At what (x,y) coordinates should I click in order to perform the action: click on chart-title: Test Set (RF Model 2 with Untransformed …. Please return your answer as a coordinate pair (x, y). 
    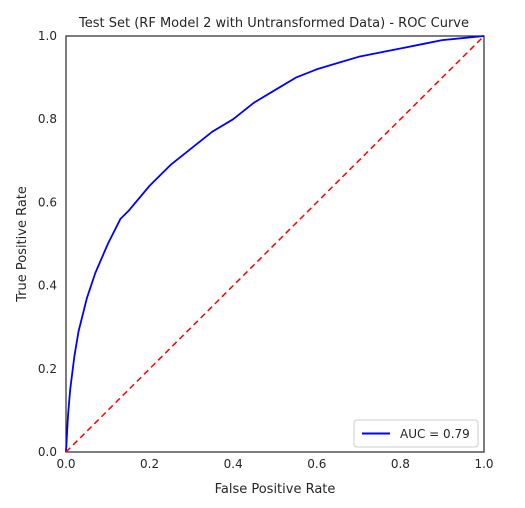
    Looking at the image, I should click on (273, 23).